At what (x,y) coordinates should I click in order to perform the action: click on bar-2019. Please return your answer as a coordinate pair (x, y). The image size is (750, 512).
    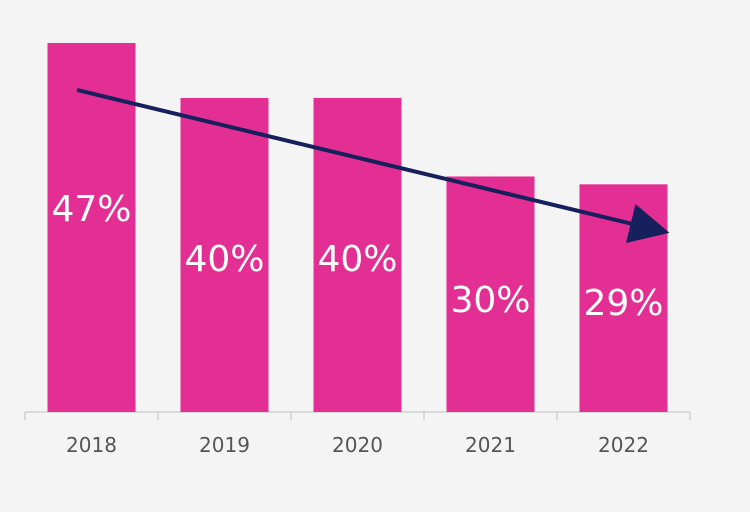
    Looking at the image, I should click on (224, 254).